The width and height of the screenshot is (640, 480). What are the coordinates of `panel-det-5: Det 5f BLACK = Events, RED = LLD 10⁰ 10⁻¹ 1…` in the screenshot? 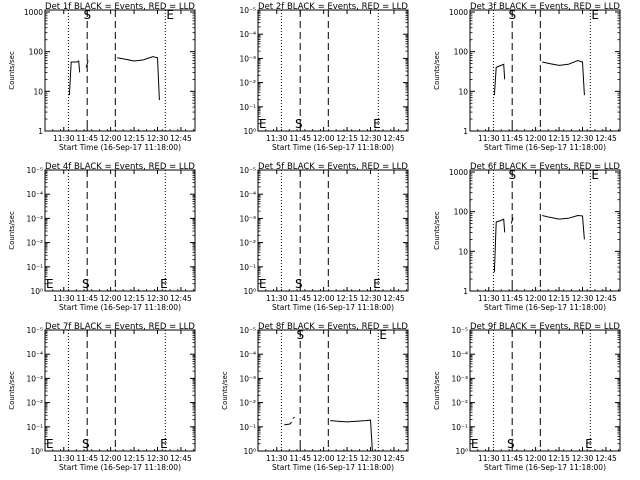 It's located at (324, 237).